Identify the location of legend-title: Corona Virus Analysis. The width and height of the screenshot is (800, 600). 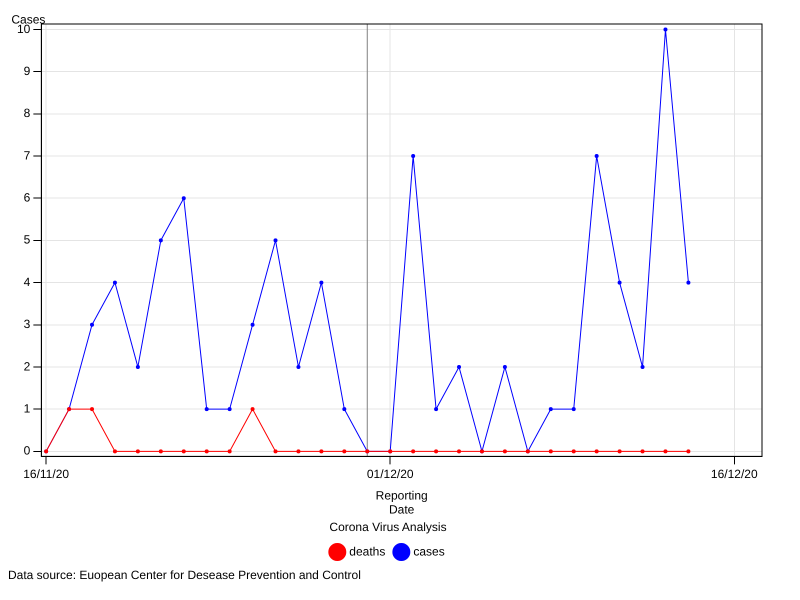
(388, 527).